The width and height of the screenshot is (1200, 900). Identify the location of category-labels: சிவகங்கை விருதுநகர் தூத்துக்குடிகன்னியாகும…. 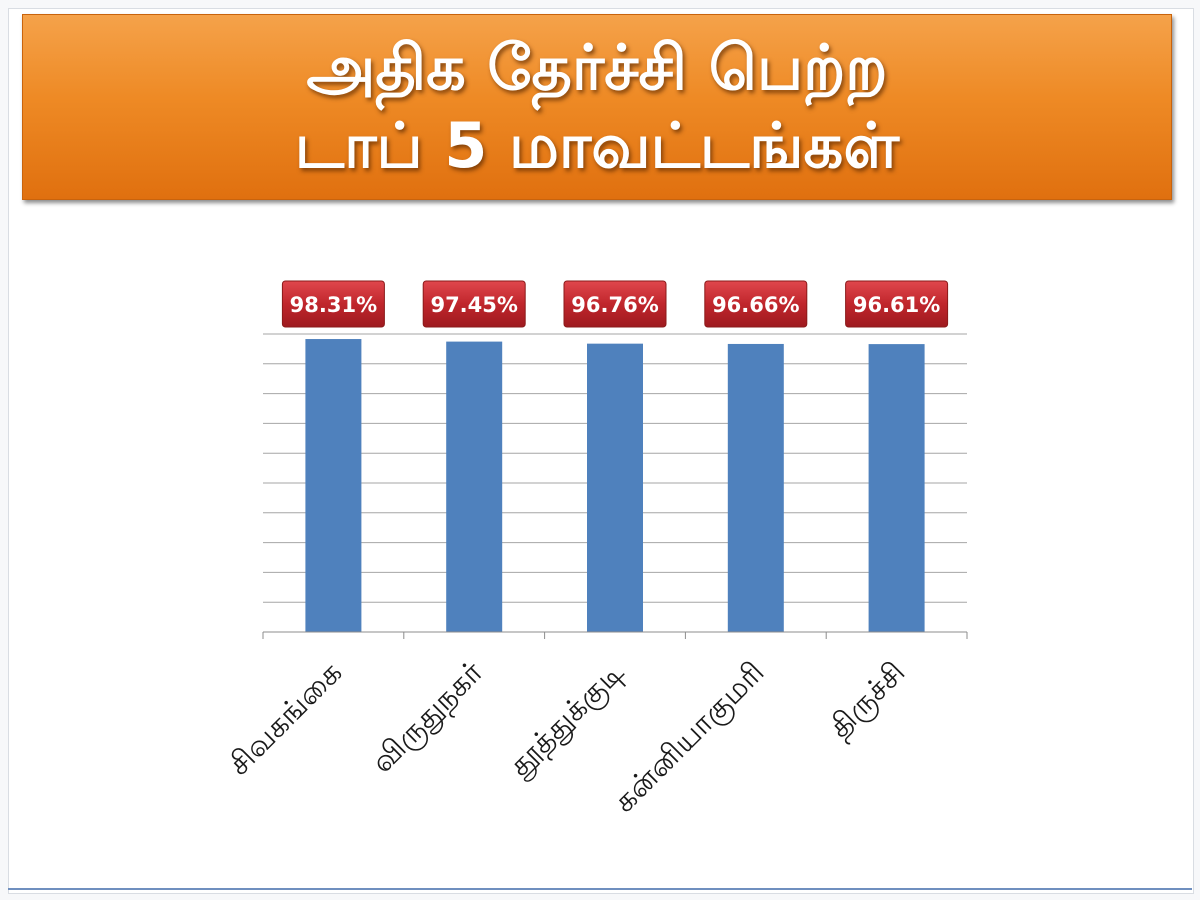
(568, 738).